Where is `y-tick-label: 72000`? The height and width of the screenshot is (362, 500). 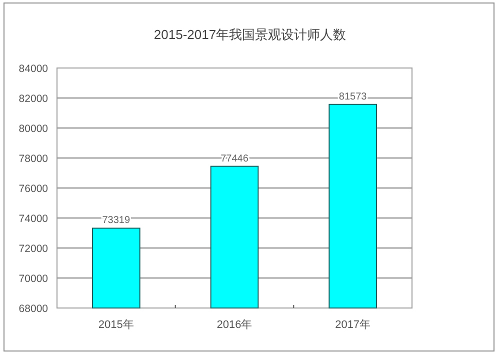 y-tick-label: 72000 is located at coordinates (33, 249).